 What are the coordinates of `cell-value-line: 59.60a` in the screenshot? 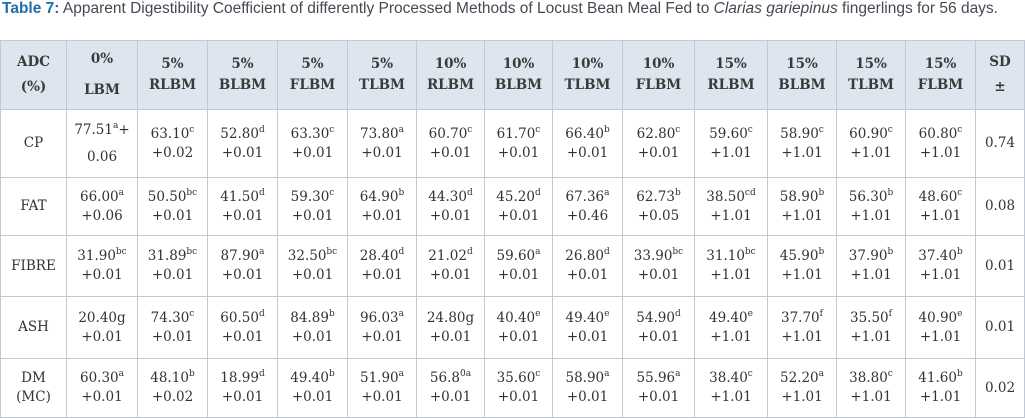 It's located at (518, 256).